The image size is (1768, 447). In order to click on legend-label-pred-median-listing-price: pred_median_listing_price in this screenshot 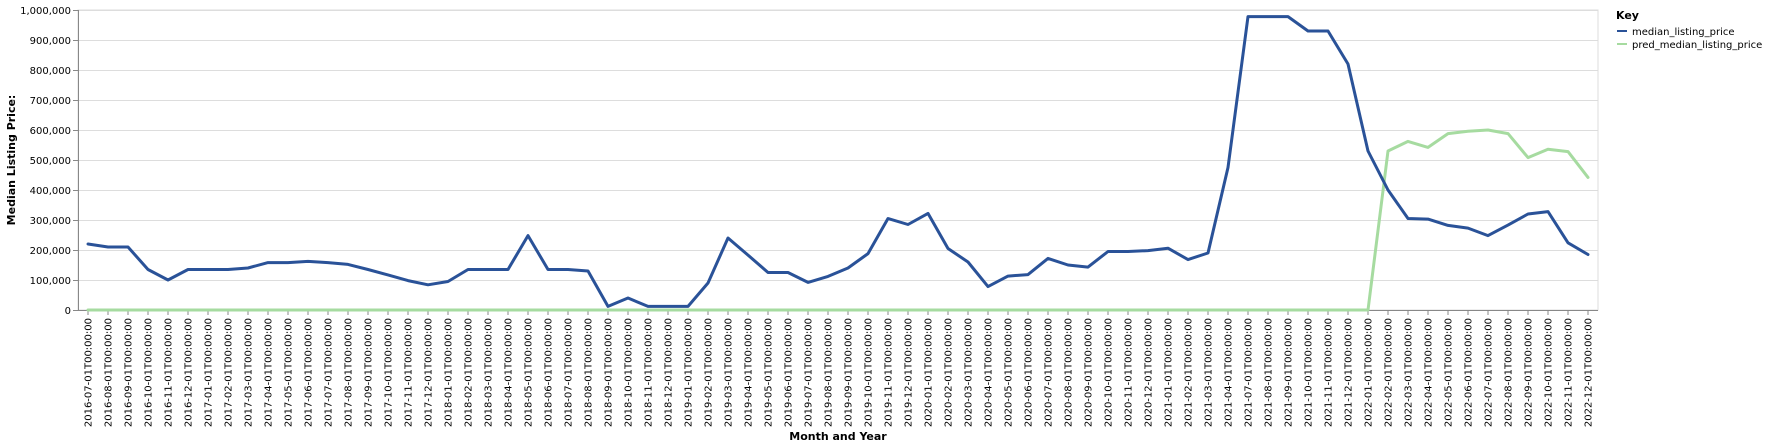, I will do `click(1697, 45)`.